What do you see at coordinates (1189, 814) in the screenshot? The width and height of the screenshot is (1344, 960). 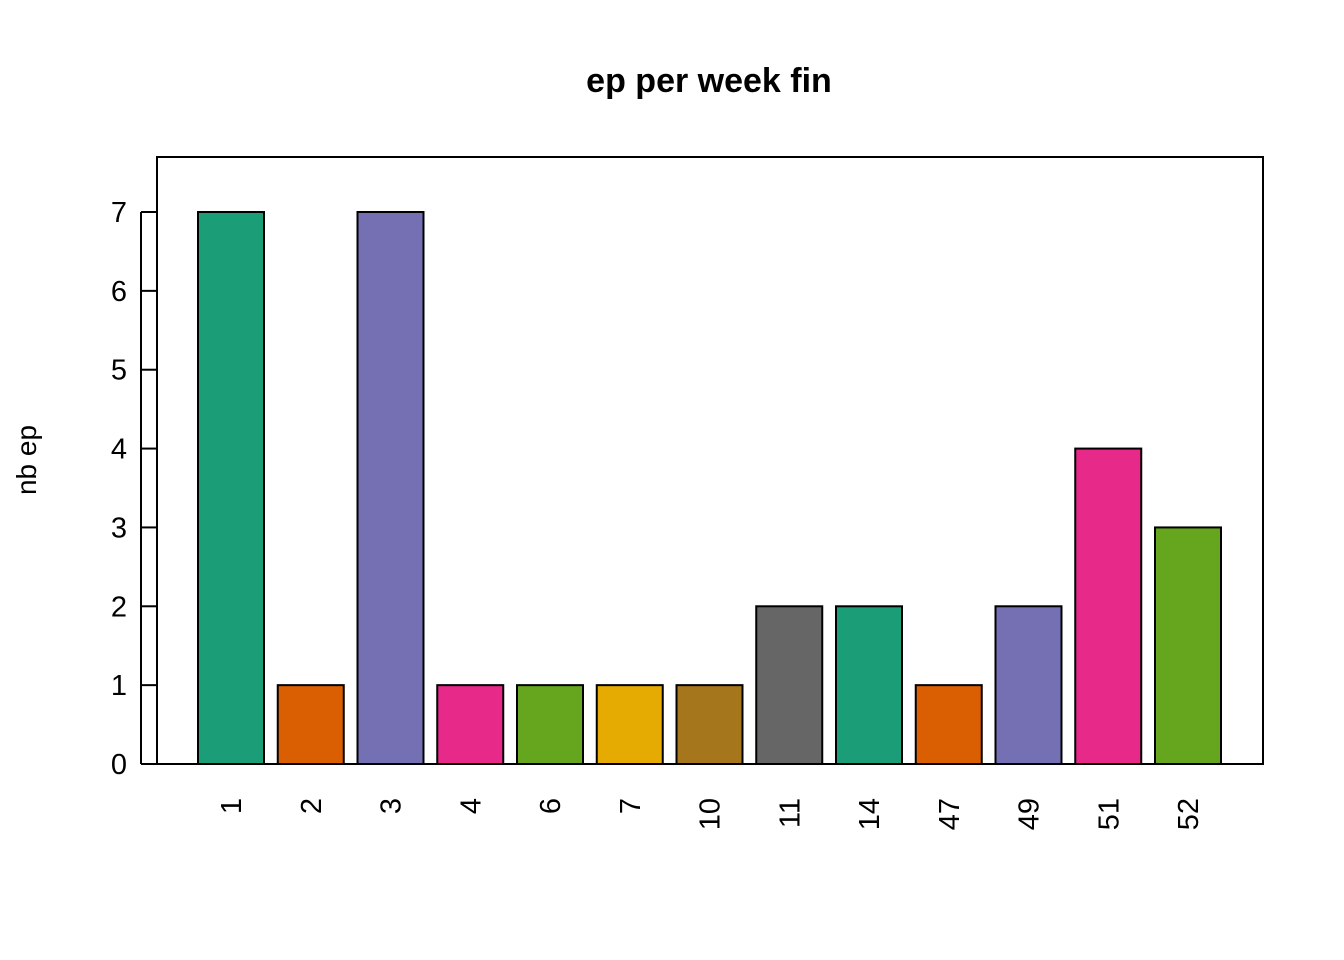 I see `x-tick-label: 52` at bounding box center [1189, 814].